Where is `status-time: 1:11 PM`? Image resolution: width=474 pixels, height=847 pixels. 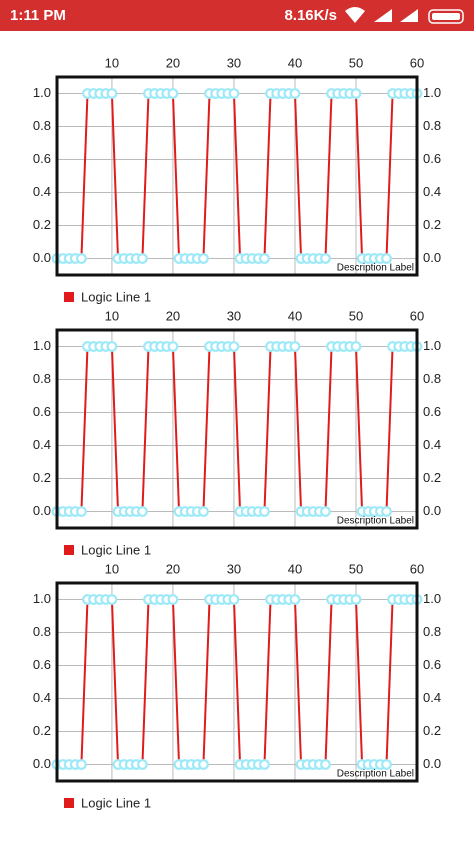 status-time: 1:11 PM is located at coordinates (38, 15).